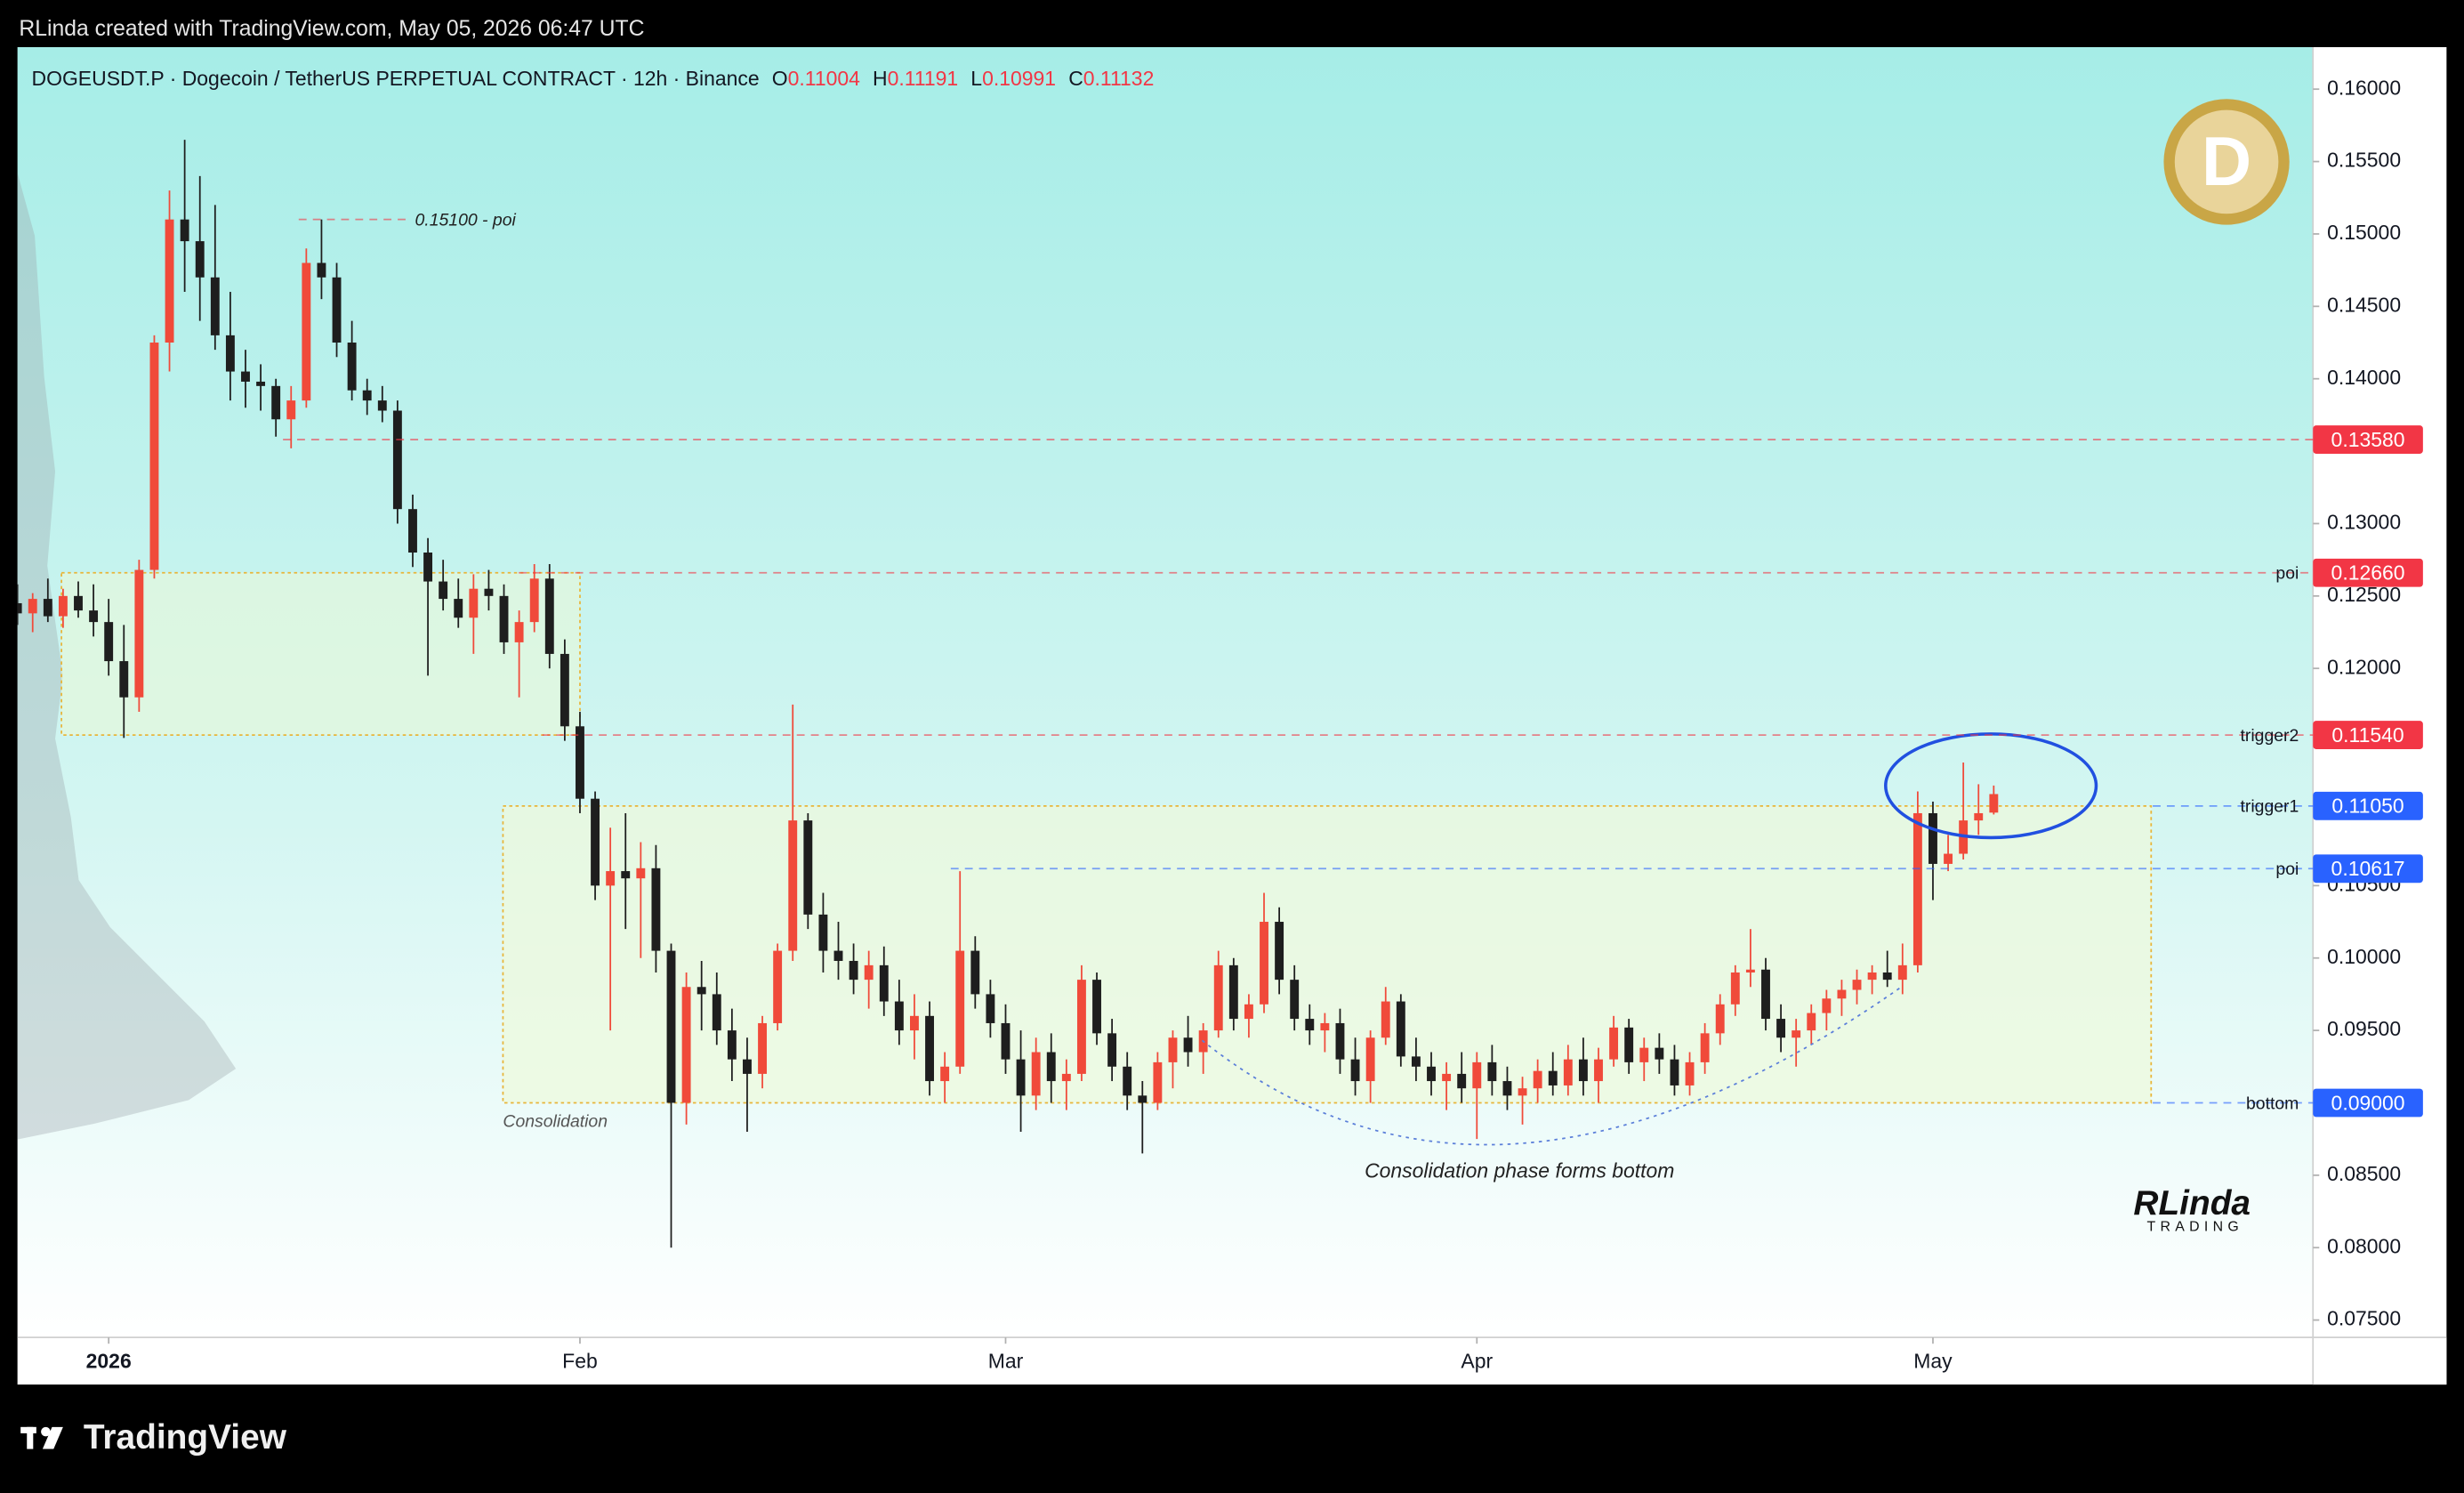 The width and height of the screenshot is (2464, 1493). I want to click on time-axis, so click(1232, 1361).